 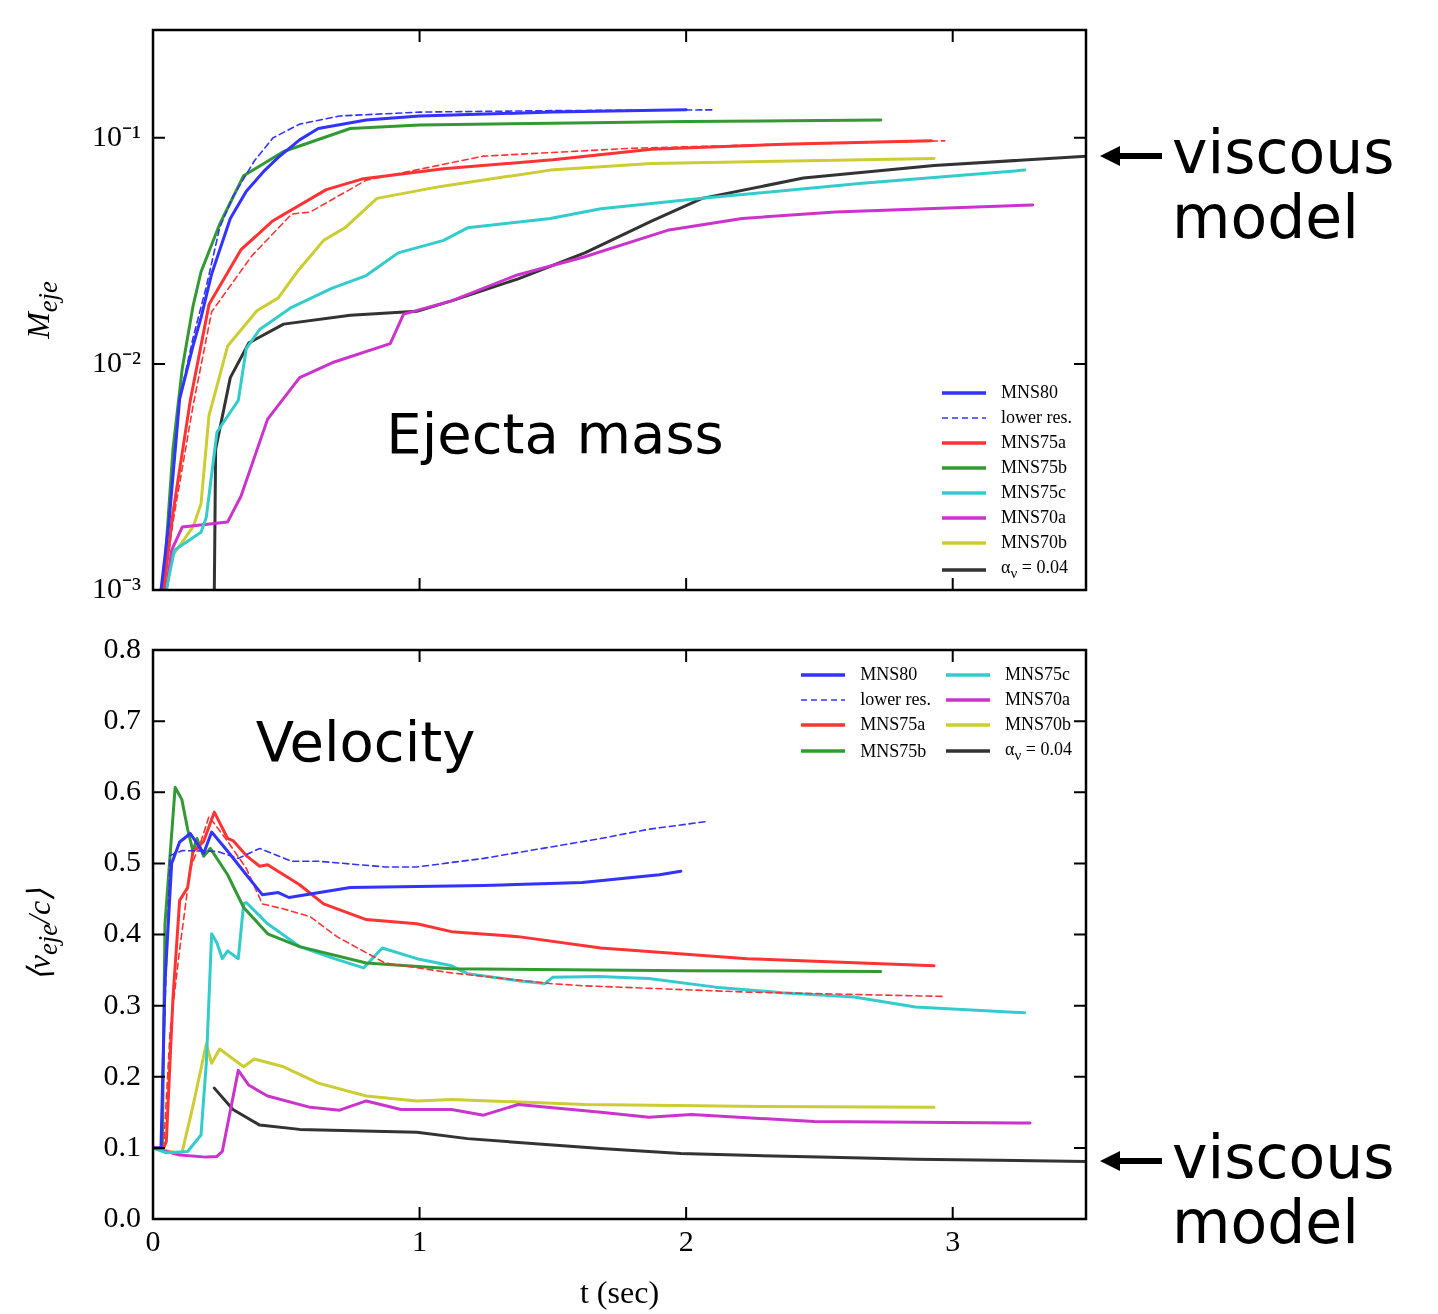 What do you see at coordinates (122, 790) in the screenshot?
I see `y-tick-label: 0.6` at bounding box center [122, 790].